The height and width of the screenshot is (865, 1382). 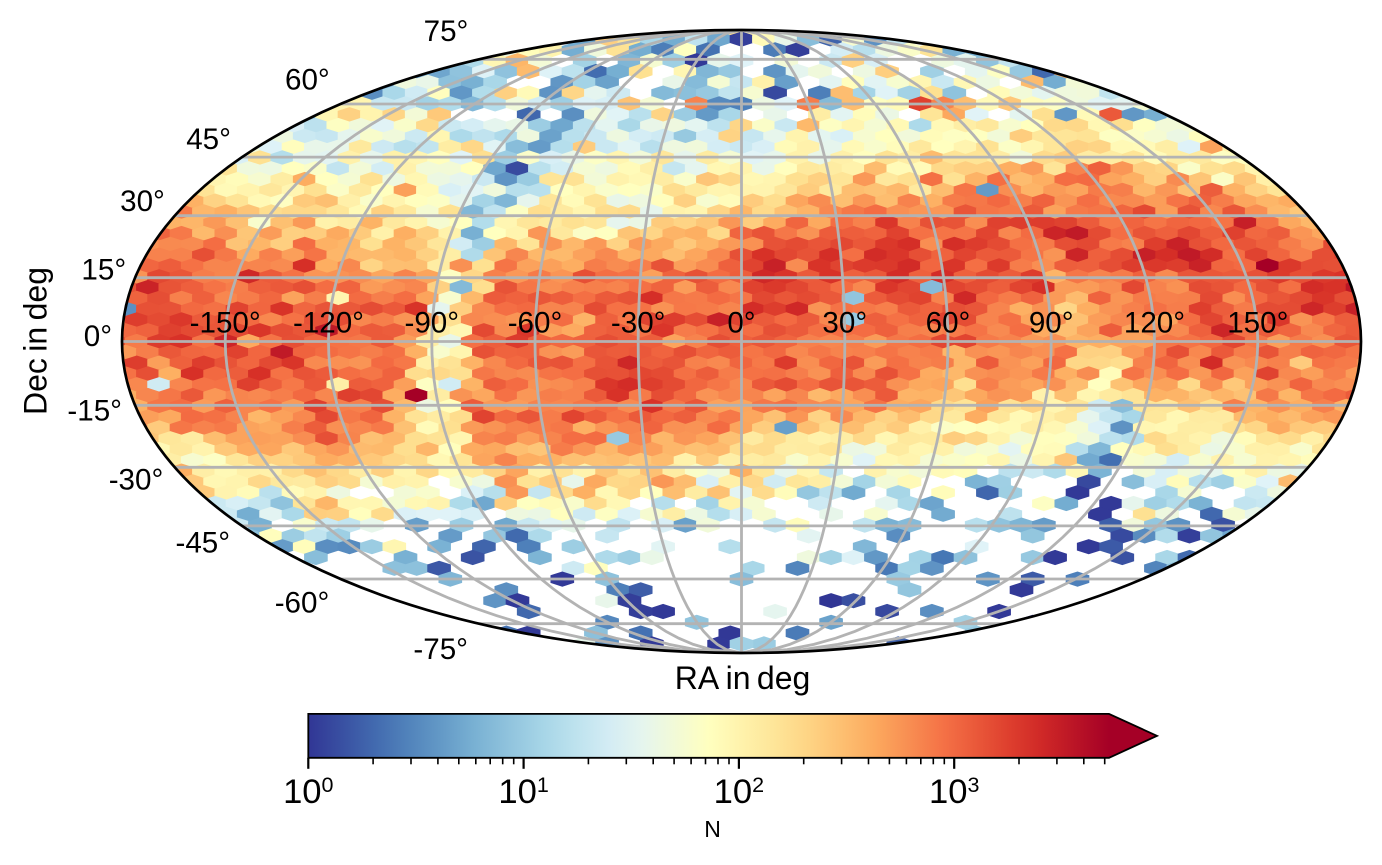 I want to click on svg-text: -90°, so click(x=431, y=323).